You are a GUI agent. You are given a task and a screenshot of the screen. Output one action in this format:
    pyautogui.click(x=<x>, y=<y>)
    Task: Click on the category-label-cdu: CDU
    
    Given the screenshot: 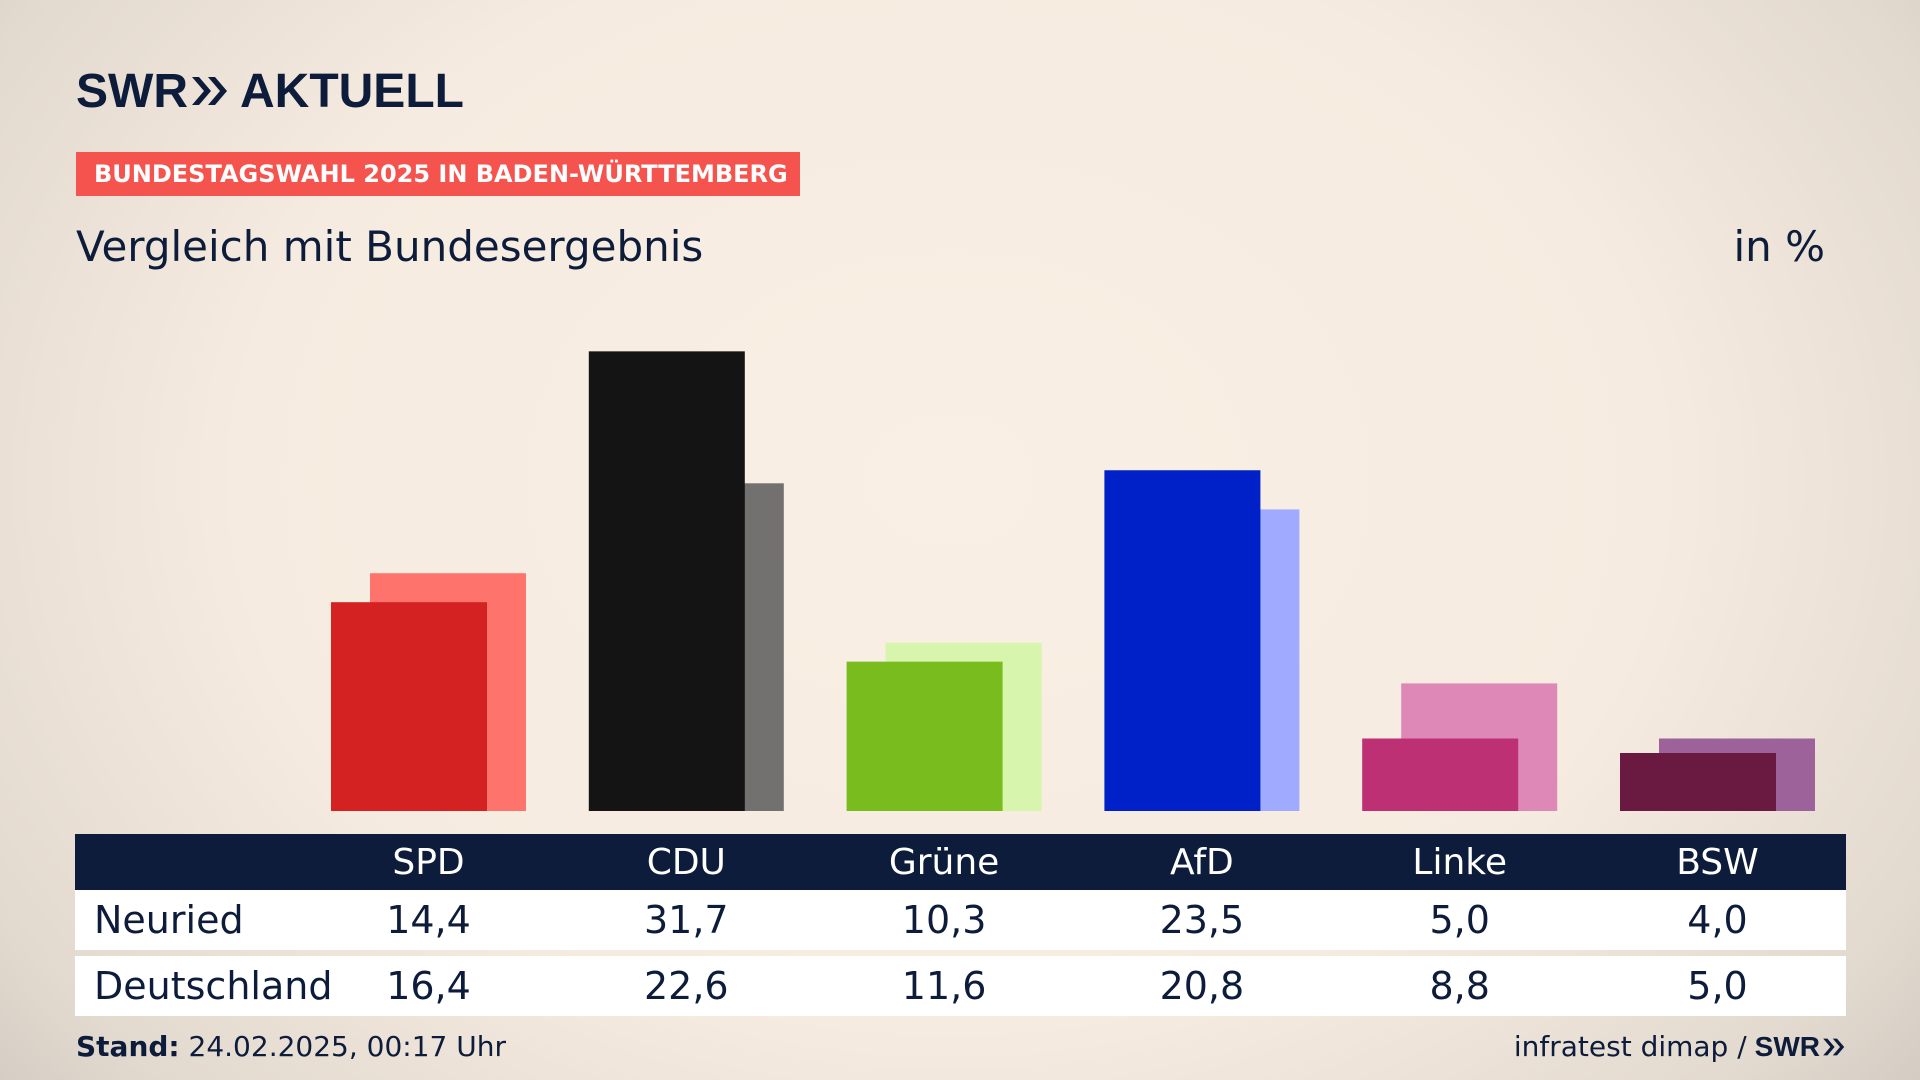 What is the action you would take?
    pyautogui.click(x=686, y=862)
    